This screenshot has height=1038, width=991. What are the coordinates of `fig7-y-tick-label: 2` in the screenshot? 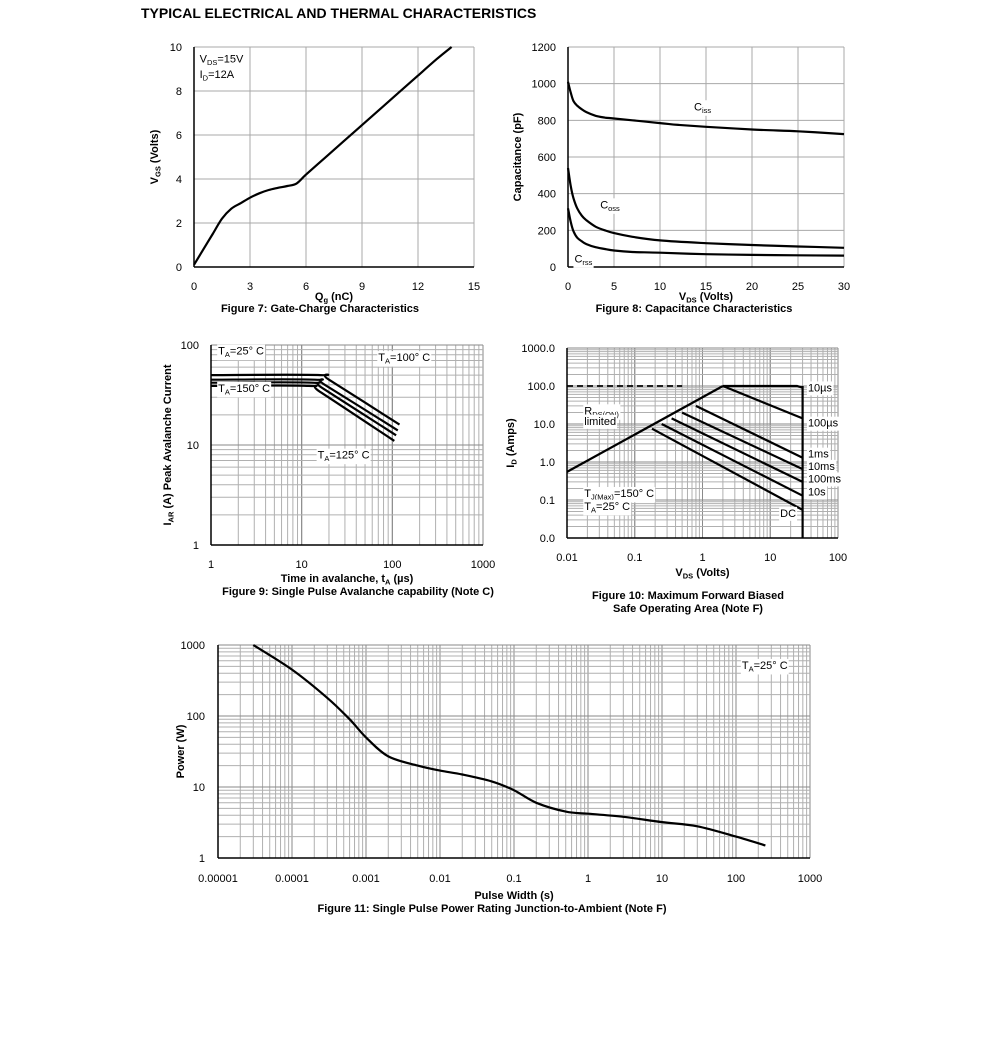 It's located at (179, 224).